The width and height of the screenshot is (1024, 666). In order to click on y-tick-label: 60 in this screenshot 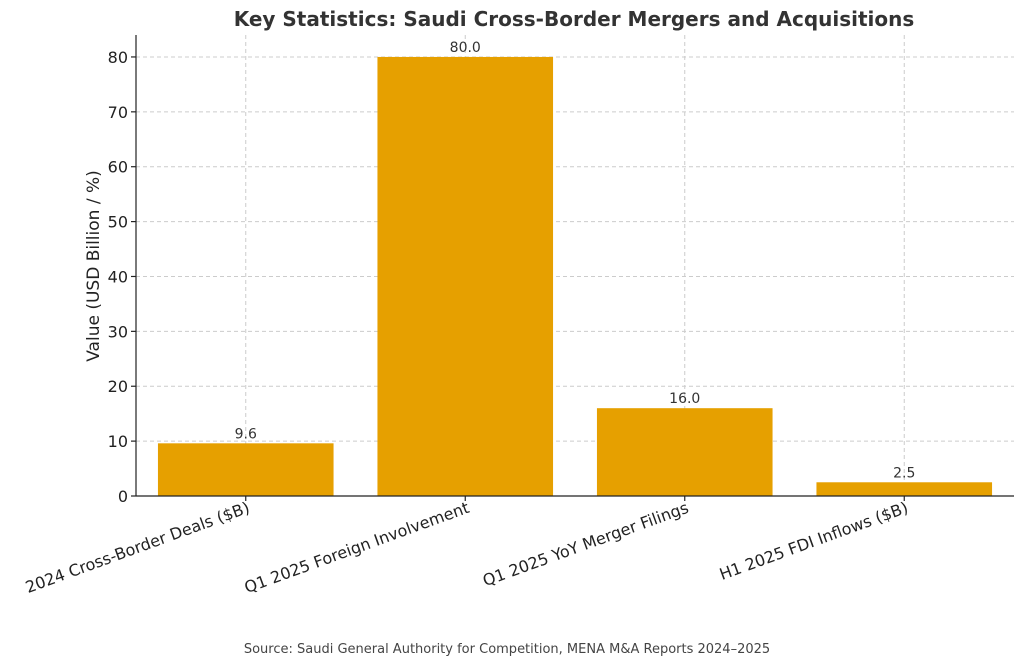, I will do `click(118, 167)`.